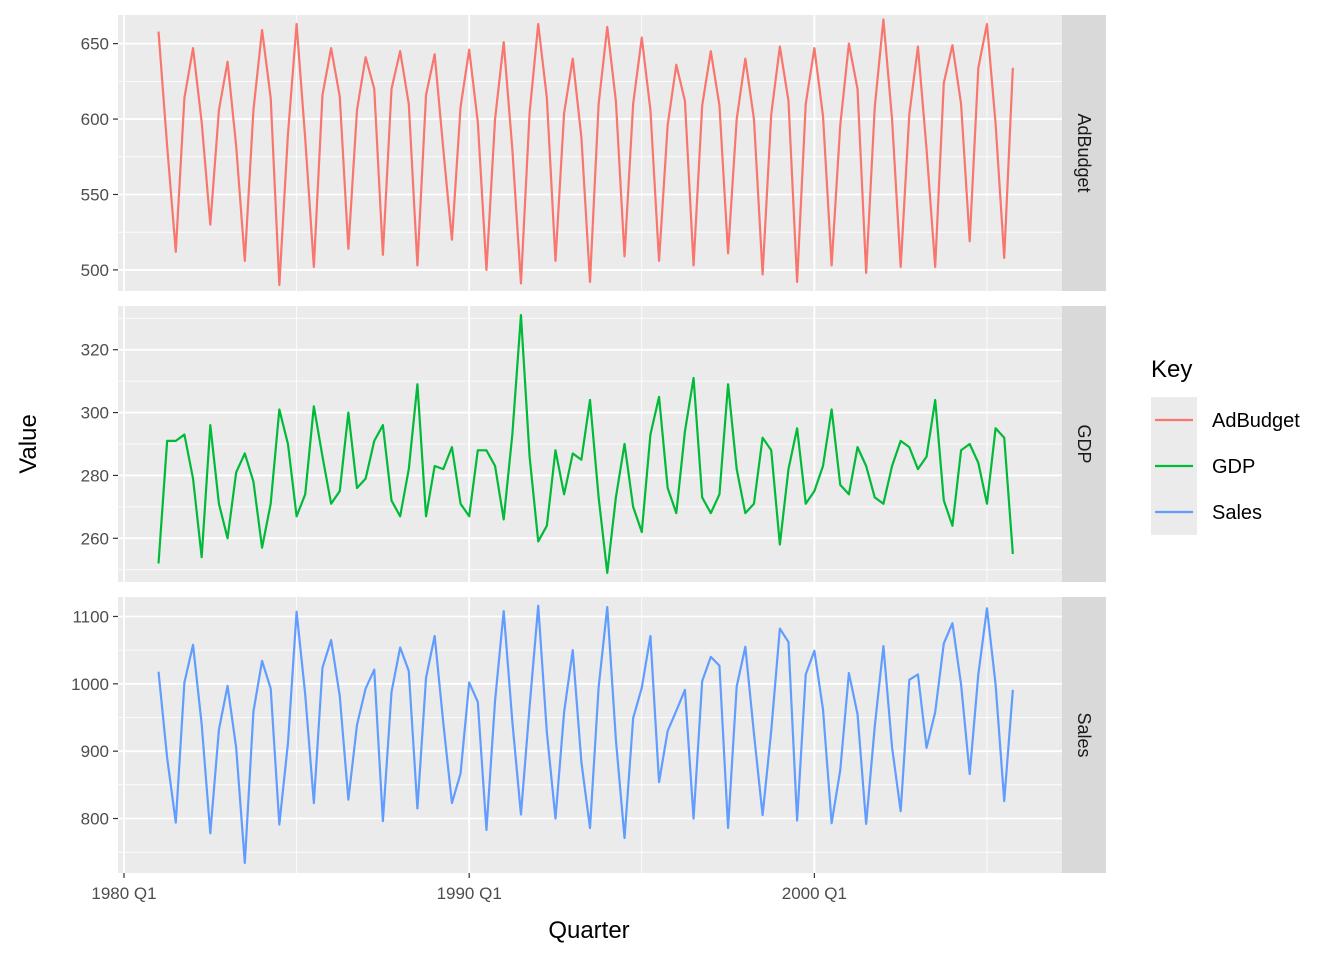 Image resolution: width=1344 pixels, height=960 pixels. Describe the element at coordinates (95, 538) in the screenshot. I see `y-tick-label: 260` at that location.